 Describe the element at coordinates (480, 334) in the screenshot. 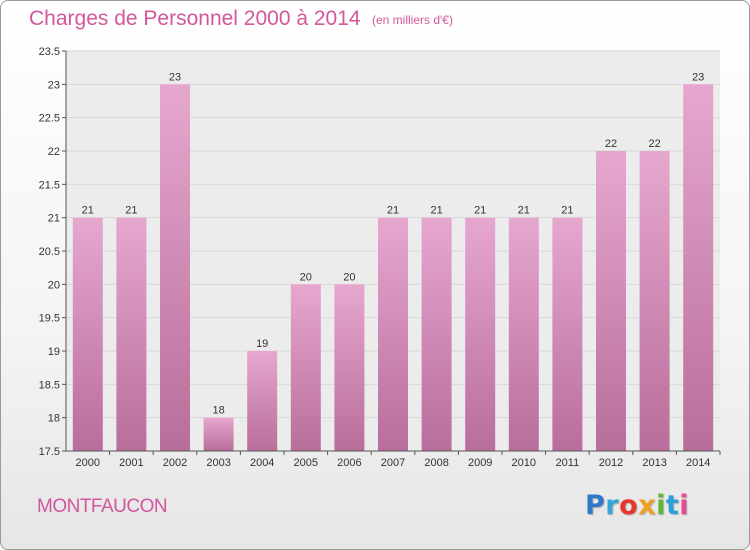

I see `bar-2009` at that location.